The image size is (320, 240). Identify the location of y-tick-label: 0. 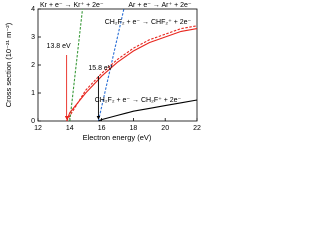
(33, 121).